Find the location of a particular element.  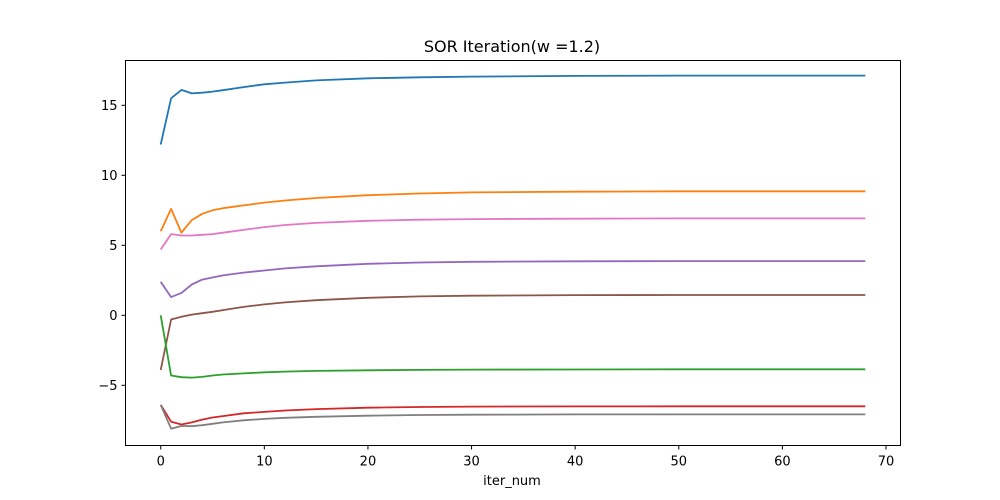

x-tick-label: 0 is located at coordinates (161, 462).